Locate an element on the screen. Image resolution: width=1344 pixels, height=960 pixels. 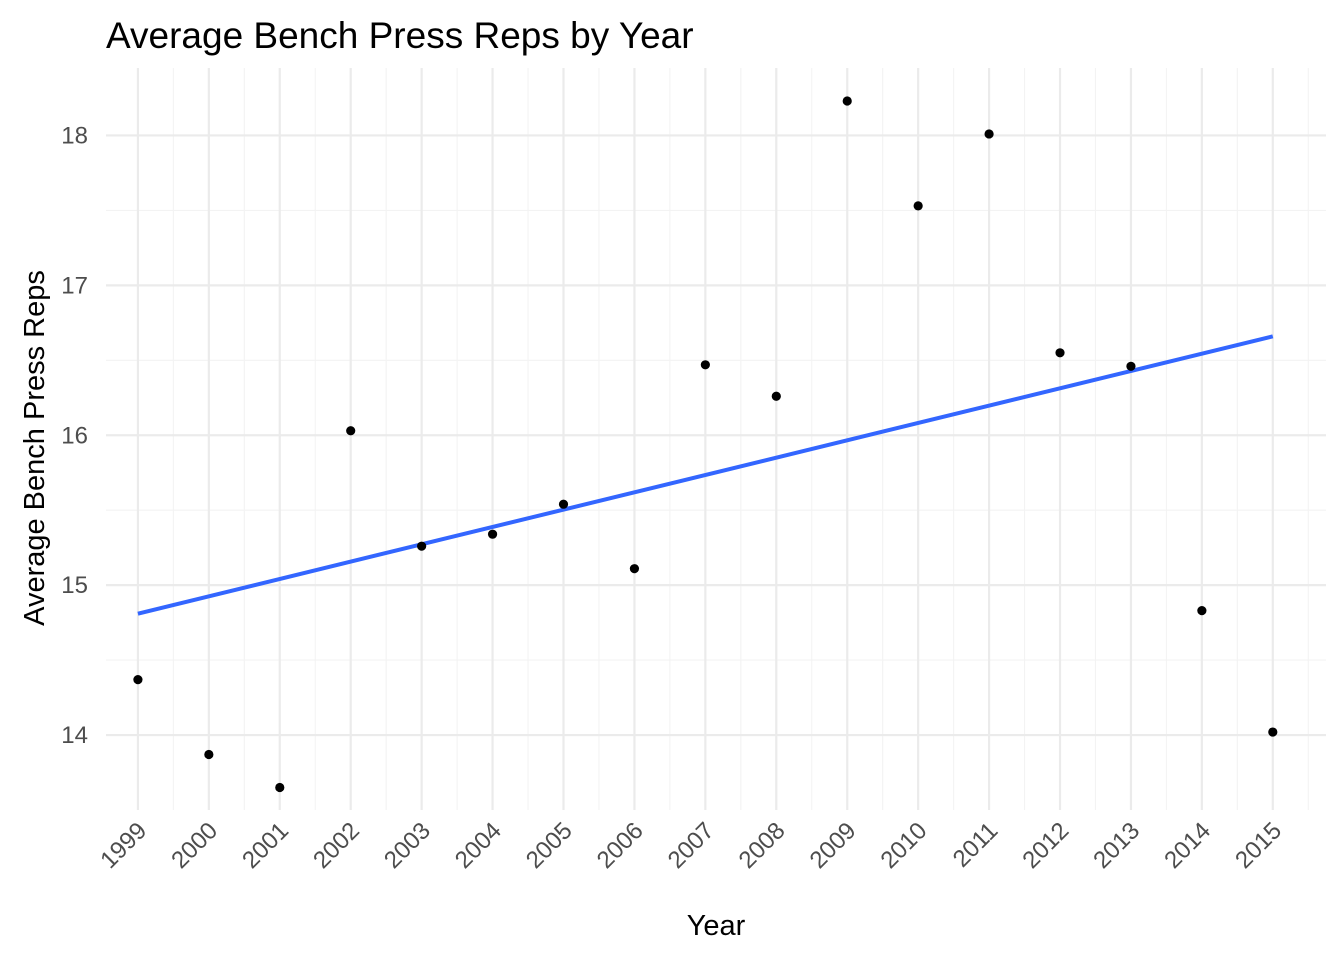
y-tick-label: 17 is located at coordinates (74, 285).